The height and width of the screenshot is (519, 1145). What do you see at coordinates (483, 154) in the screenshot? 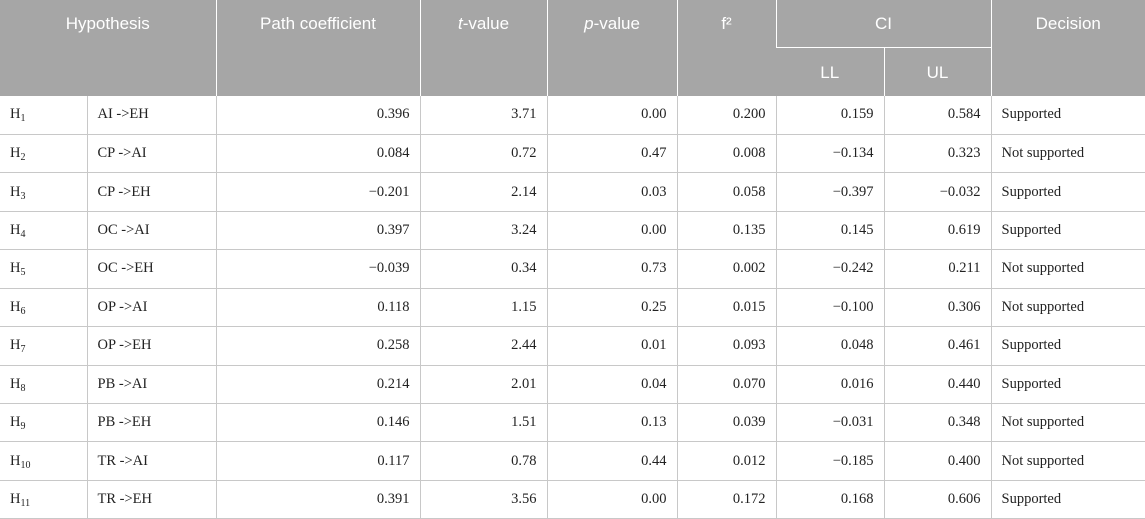
I see `cell-t-value: 0.72` at bounding box center [483, 154].